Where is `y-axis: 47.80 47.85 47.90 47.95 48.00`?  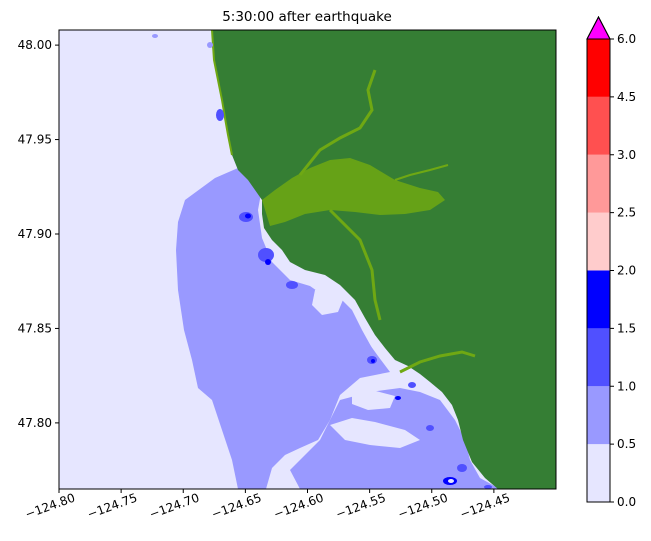
y-axis: 47.80 47.85 47.90 47.95 48.00 is located at coordinates (38, 234).